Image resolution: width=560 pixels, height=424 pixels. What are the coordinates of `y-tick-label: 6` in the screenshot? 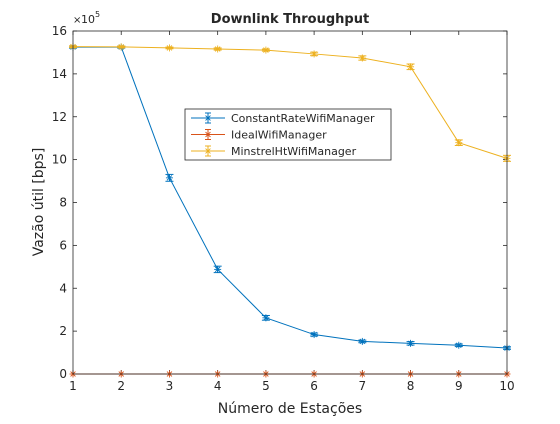 It's located at (63, 245).